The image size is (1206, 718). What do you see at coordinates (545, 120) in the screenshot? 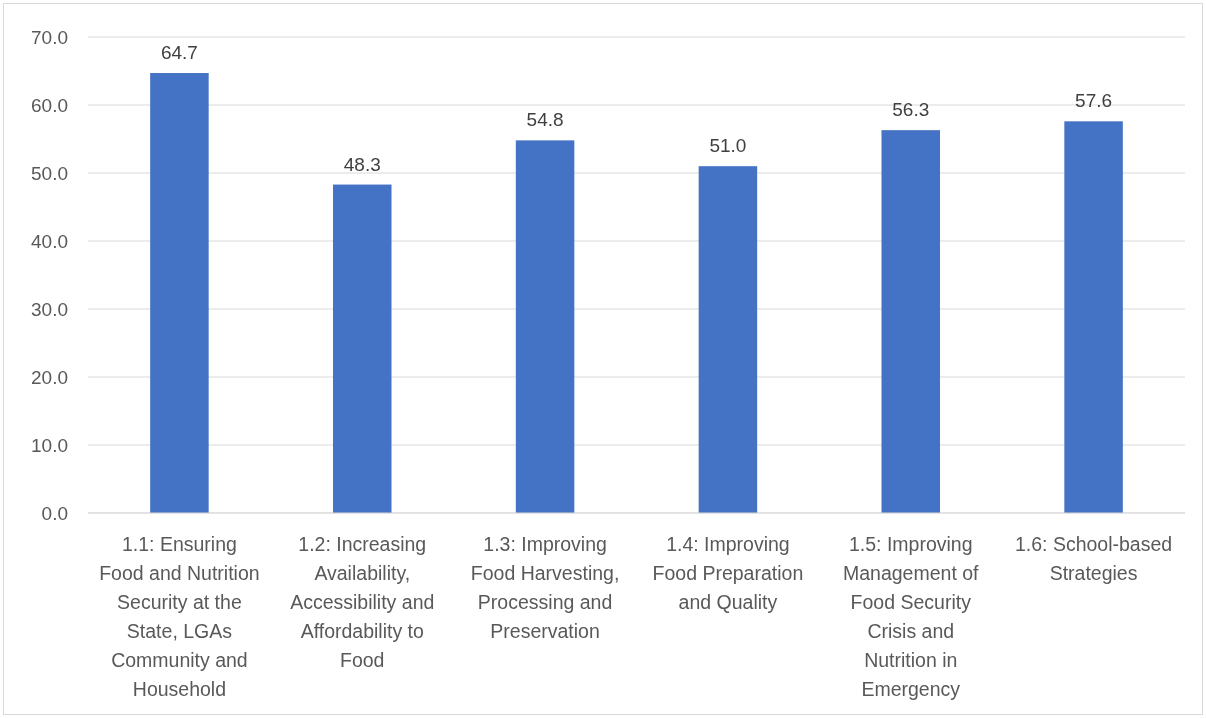
I see `data-label: 54.8` at bounding box center [545, 120].